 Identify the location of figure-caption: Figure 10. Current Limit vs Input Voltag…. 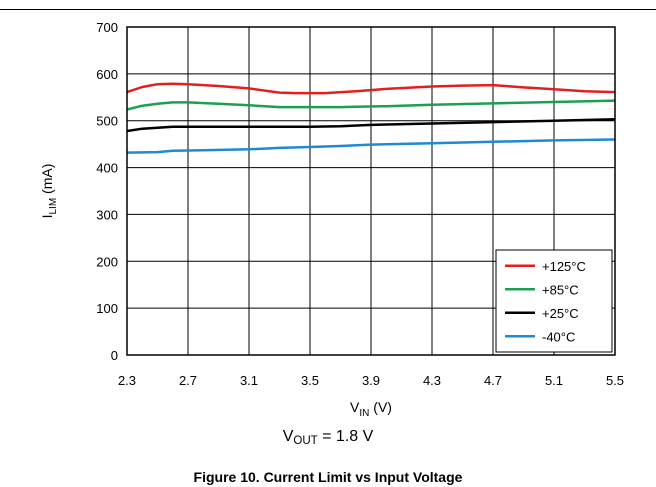
(328, 477).